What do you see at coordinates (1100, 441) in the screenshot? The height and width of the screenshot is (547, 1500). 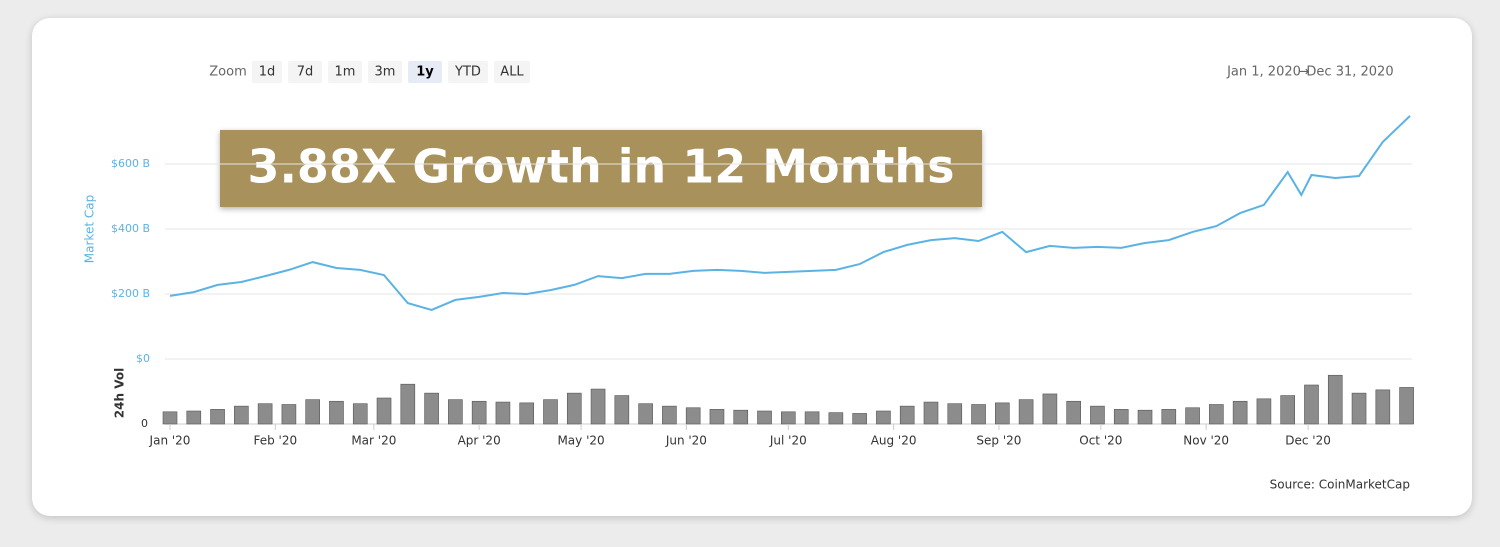 I see `x-tick-label: Oct '20` at bounding box center [1100, 441].